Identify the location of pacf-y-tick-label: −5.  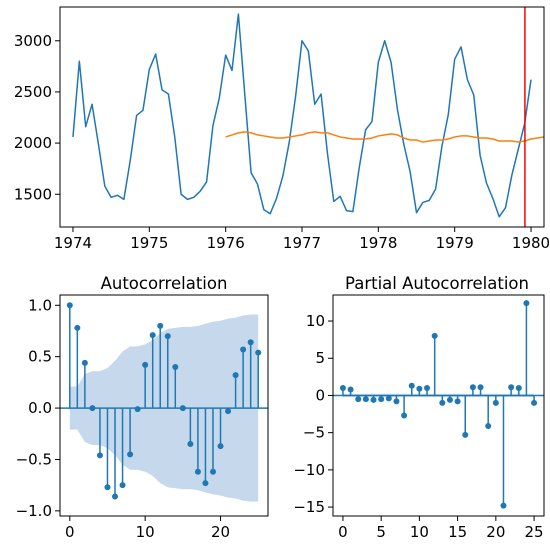
(314, 433).